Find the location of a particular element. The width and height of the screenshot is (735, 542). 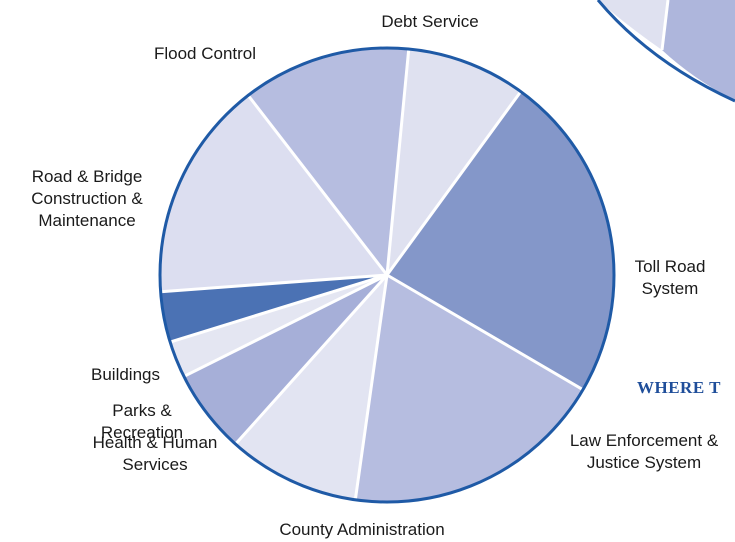

pie-slice-law-enforcement-and-justice-system is located at coordinates (469, 388).